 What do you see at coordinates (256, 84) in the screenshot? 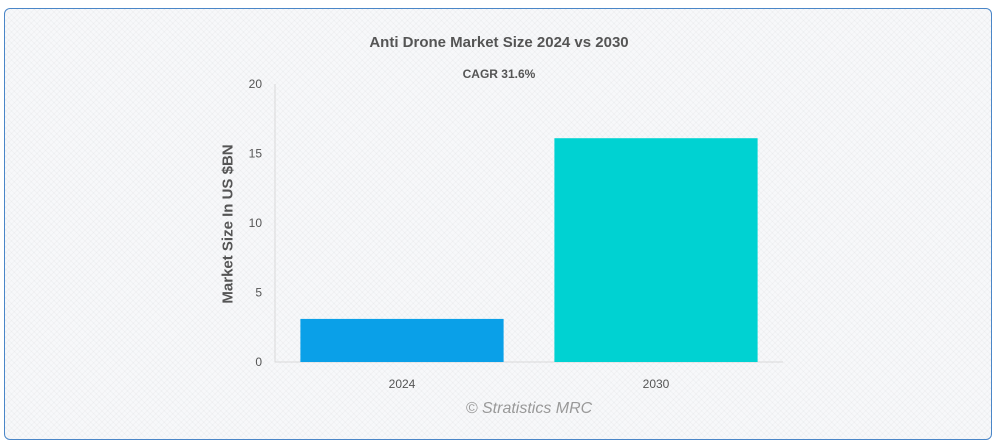
I see `y-tick-label: 20` at bounding box center [256, 84].